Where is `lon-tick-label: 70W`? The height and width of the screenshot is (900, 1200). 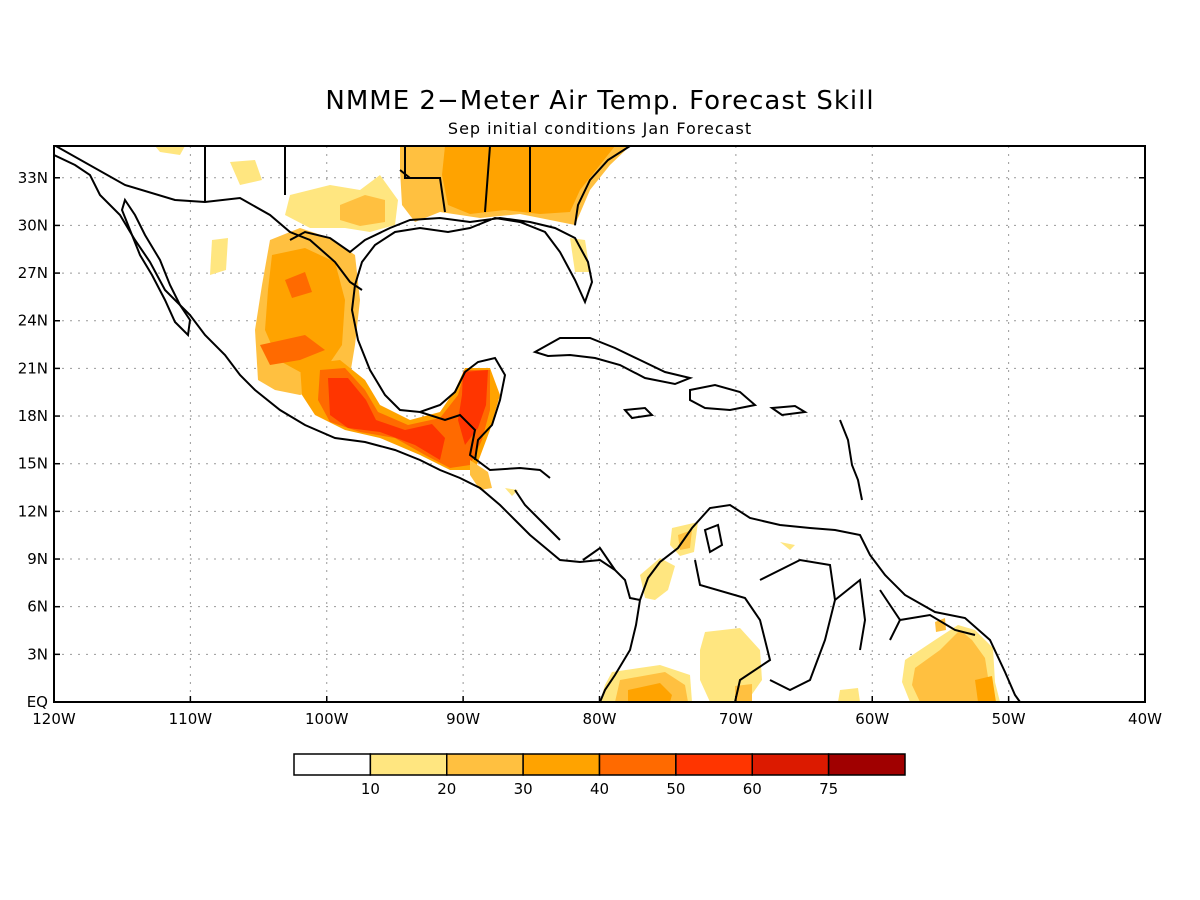
lon-tick-label: 70W is located at coordinates (736, 719).